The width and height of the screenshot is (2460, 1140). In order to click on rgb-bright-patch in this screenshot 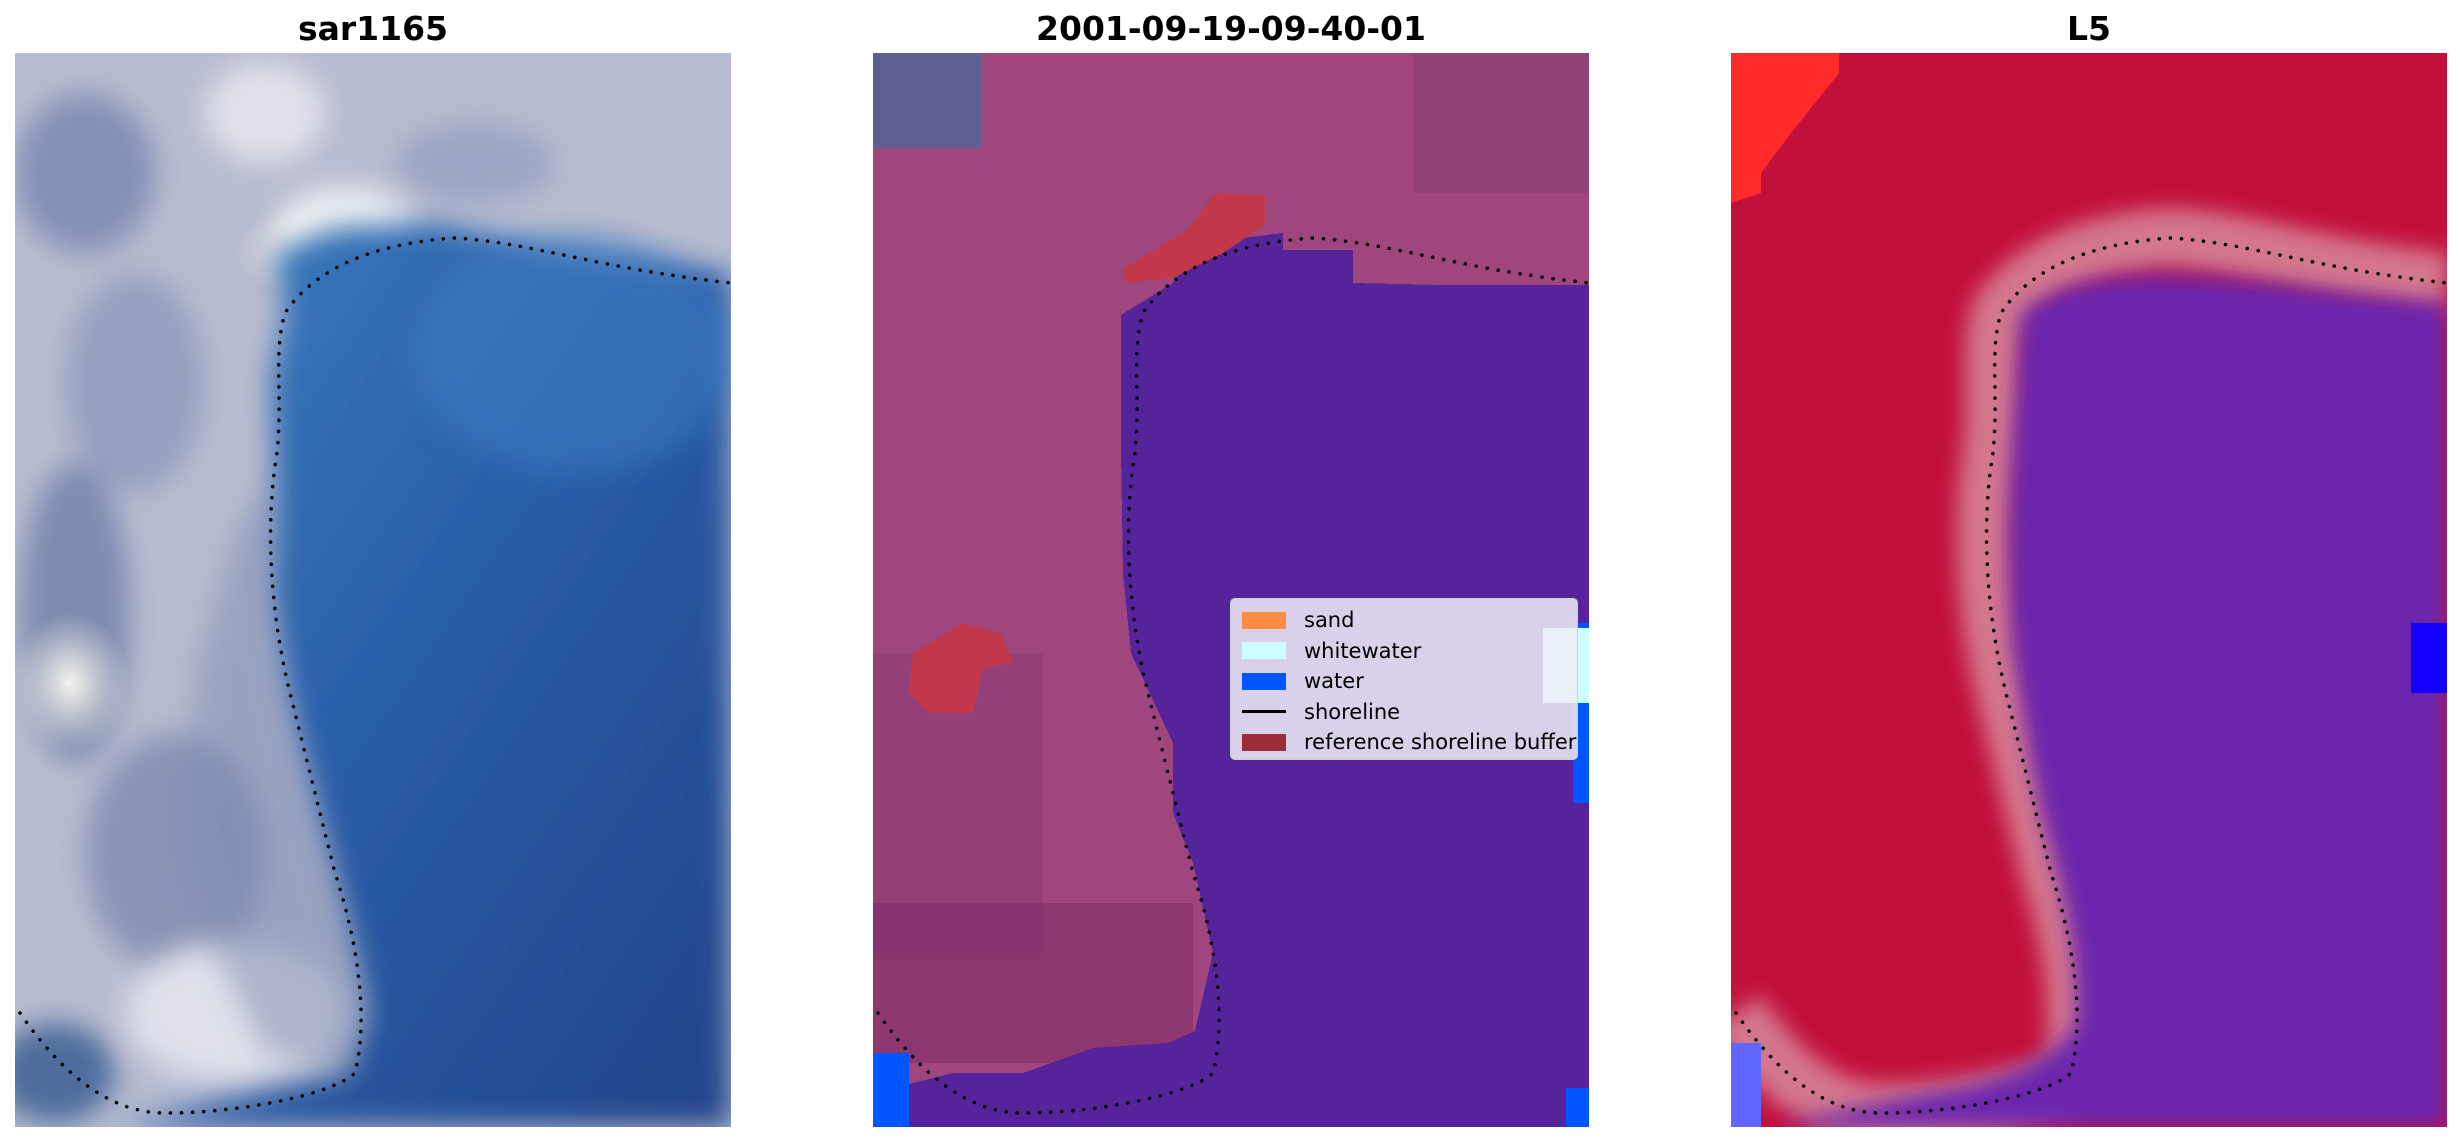, I will do `click(72, 683)`.